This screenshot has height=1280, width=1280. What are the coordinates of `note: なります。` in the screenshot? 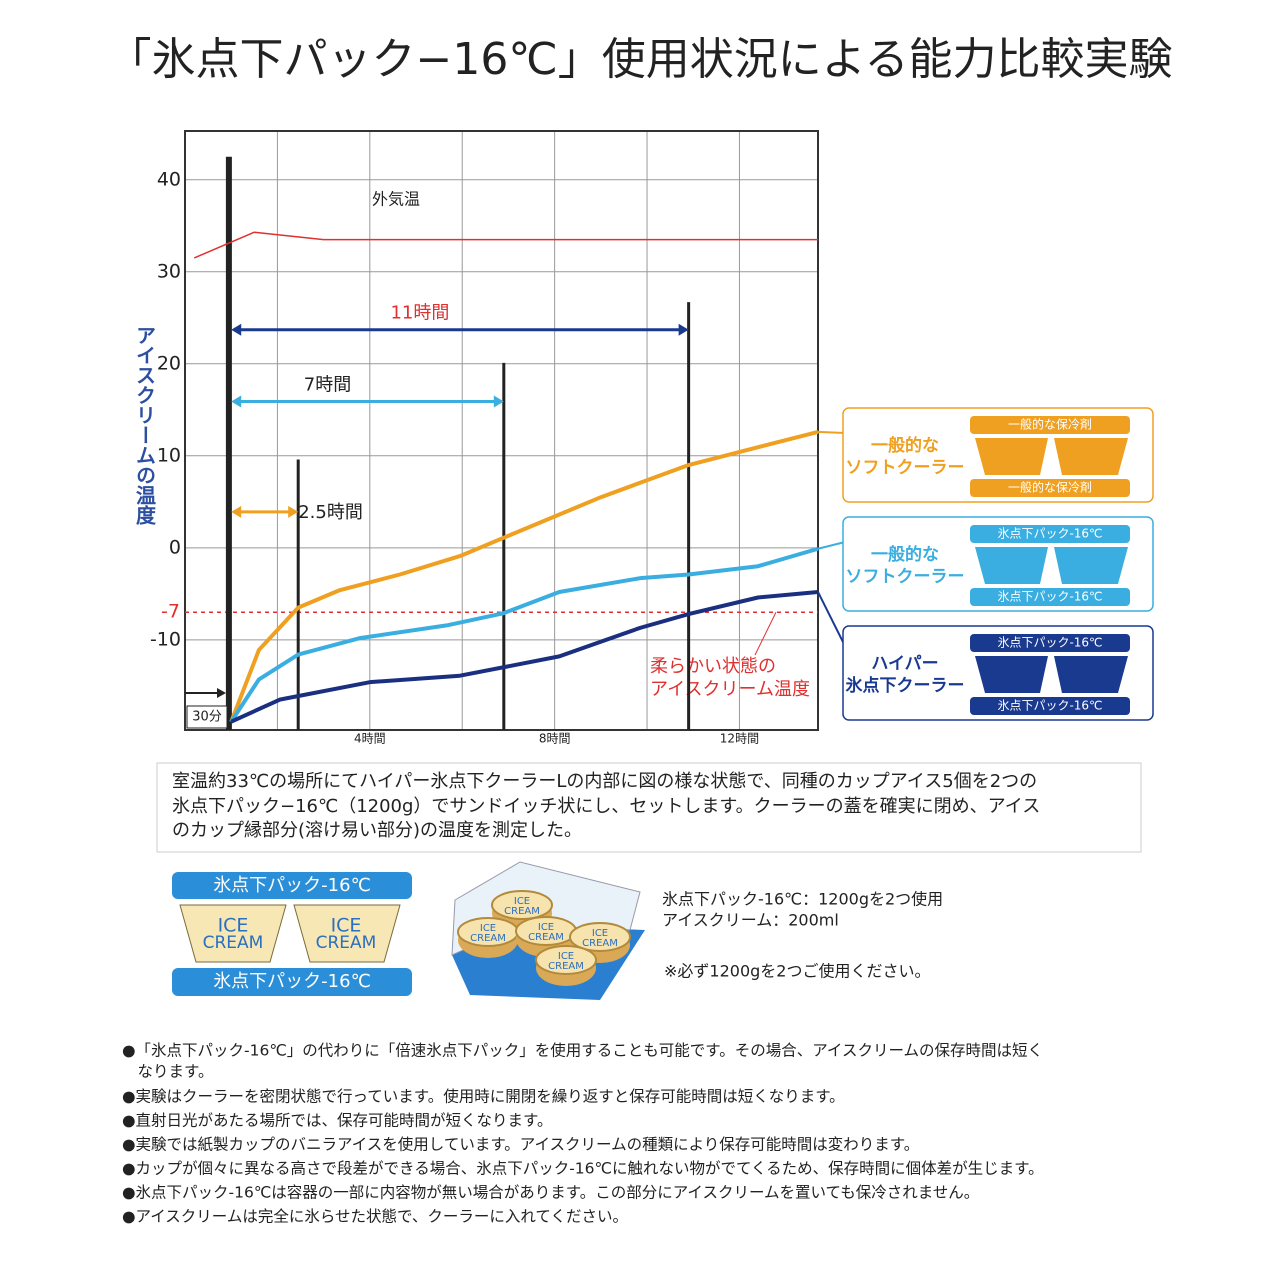 It's located at (167, 1072).